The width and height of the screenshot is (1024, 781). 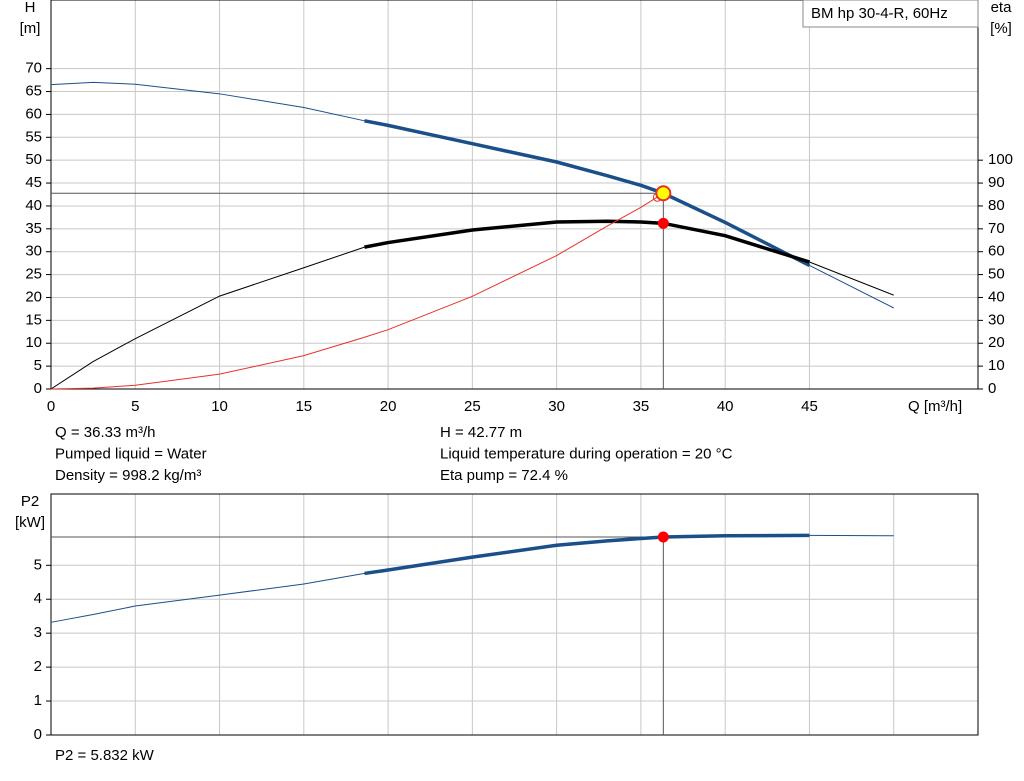 I want to click on y2-tick-label: 60, so click(x=996, y=251).